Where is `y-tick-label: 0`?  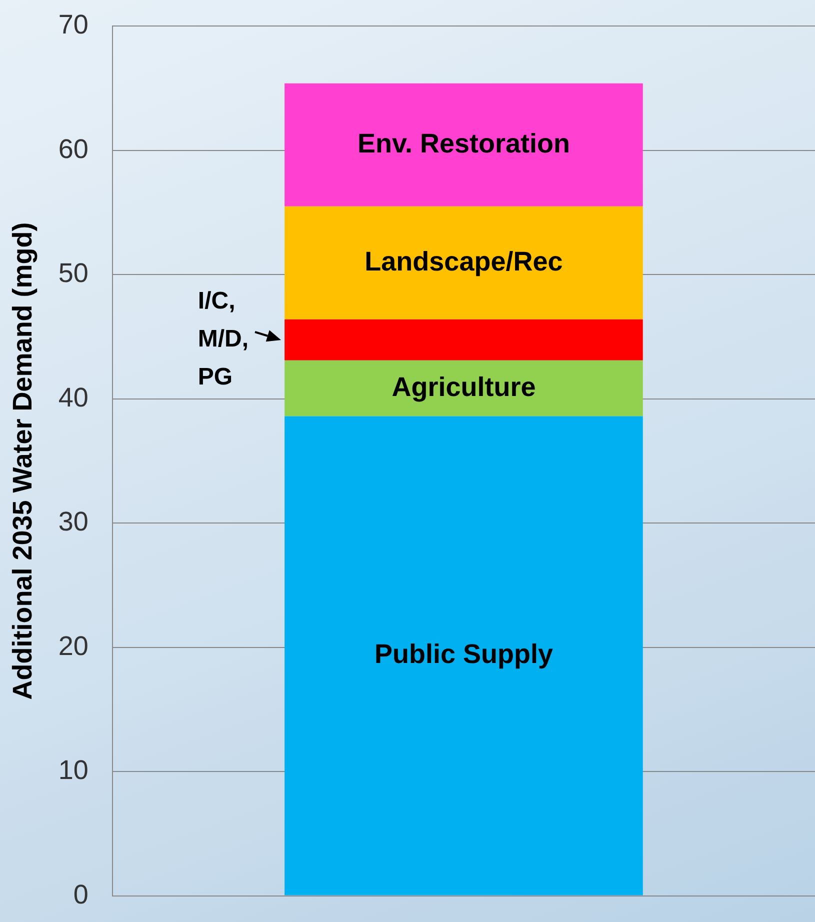 y-tick-label: 0 is located at coordinates (80, 894).